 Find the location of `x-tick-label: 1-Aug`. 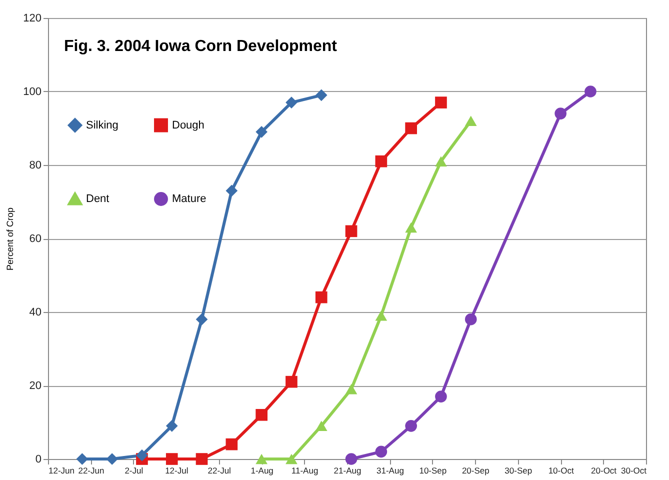

x-tick-label: 1-Aug is located at coordinates (262, 471).